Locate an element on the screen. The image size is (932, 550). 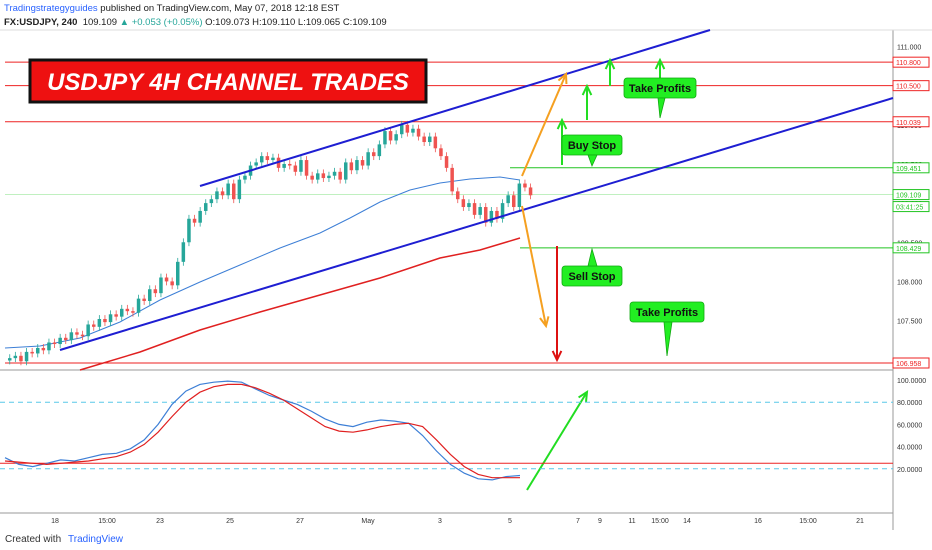
x-tick-label: 23 is located at coordinates (160, 521).